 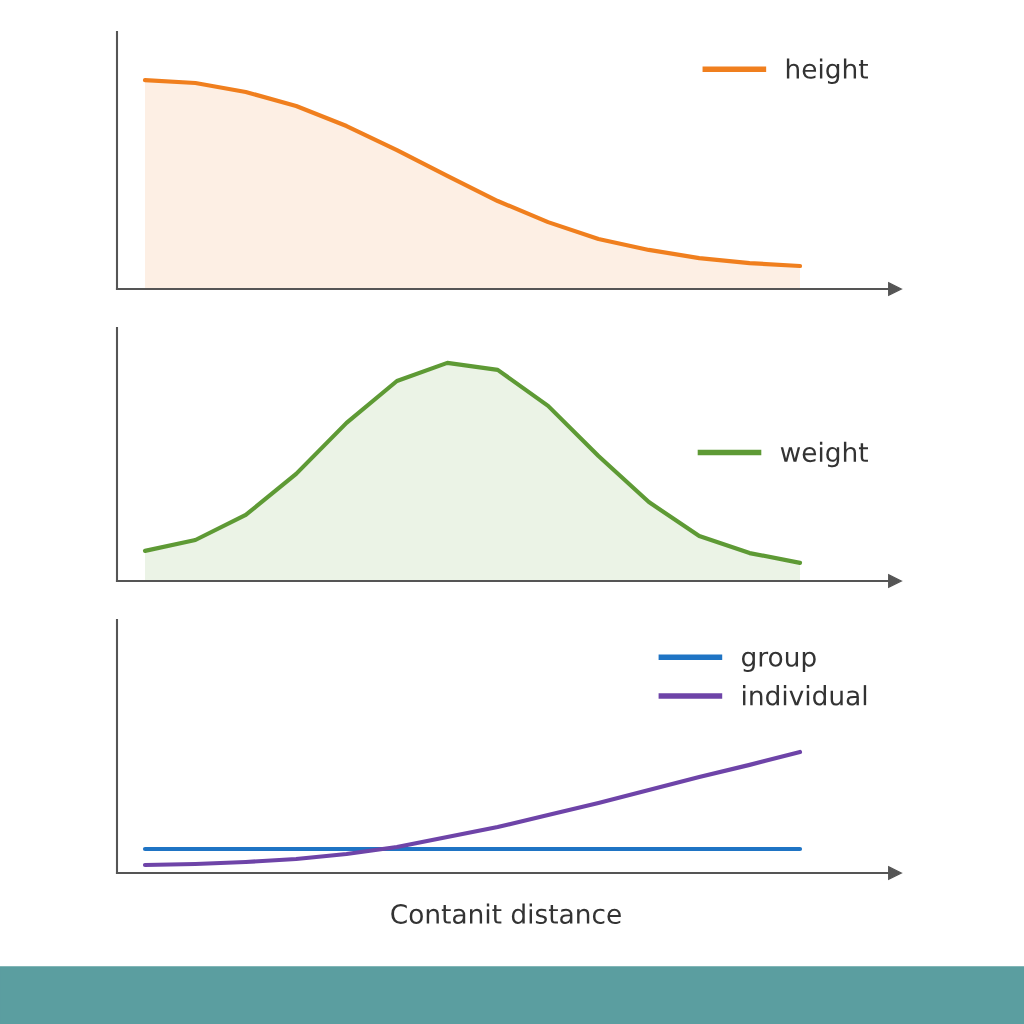 What do you see at coordinates (805, 695) in the screenshot?
I see `legend-label: individual` at bounding box center [805, 695].